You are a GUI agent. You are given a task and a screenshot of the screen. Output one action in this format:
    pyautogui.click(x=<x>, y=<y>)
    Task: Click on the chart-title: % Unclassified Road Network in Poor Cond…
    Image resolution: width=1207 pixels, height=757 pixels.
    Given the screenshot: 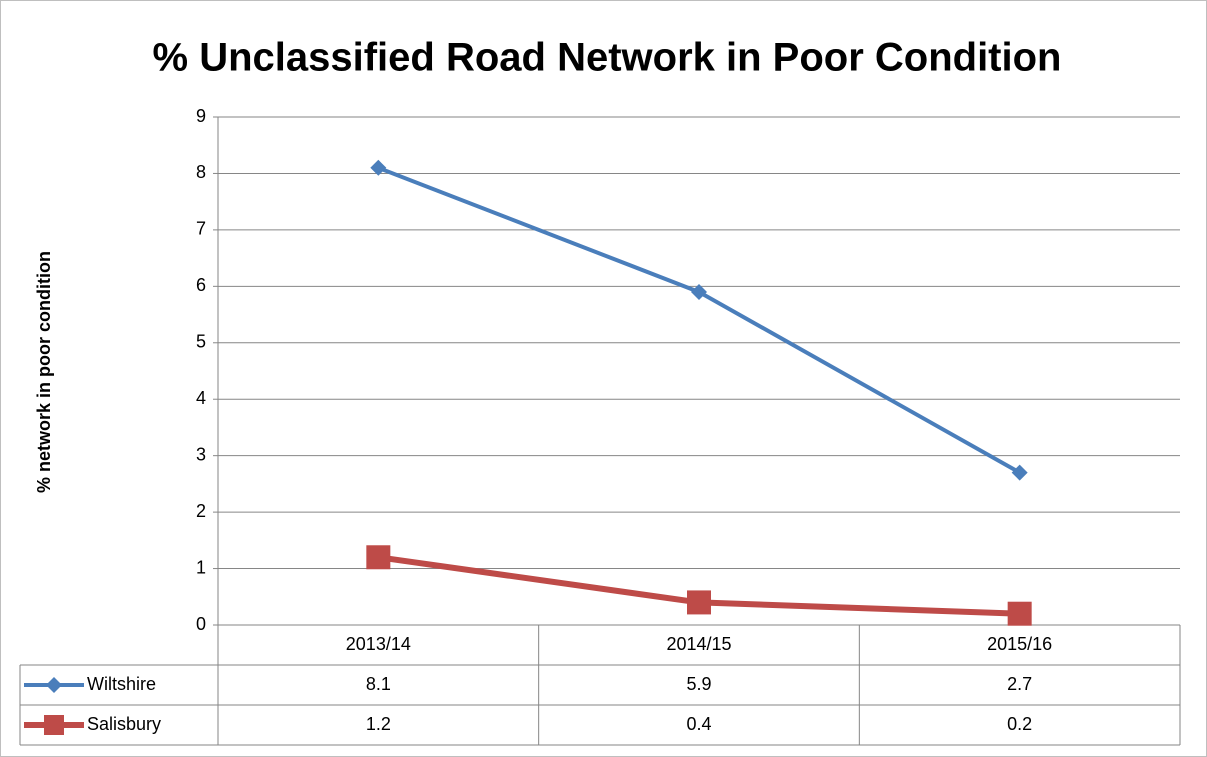 What is the action you would take?
    pyautogui.click(x=607, y=58)
    